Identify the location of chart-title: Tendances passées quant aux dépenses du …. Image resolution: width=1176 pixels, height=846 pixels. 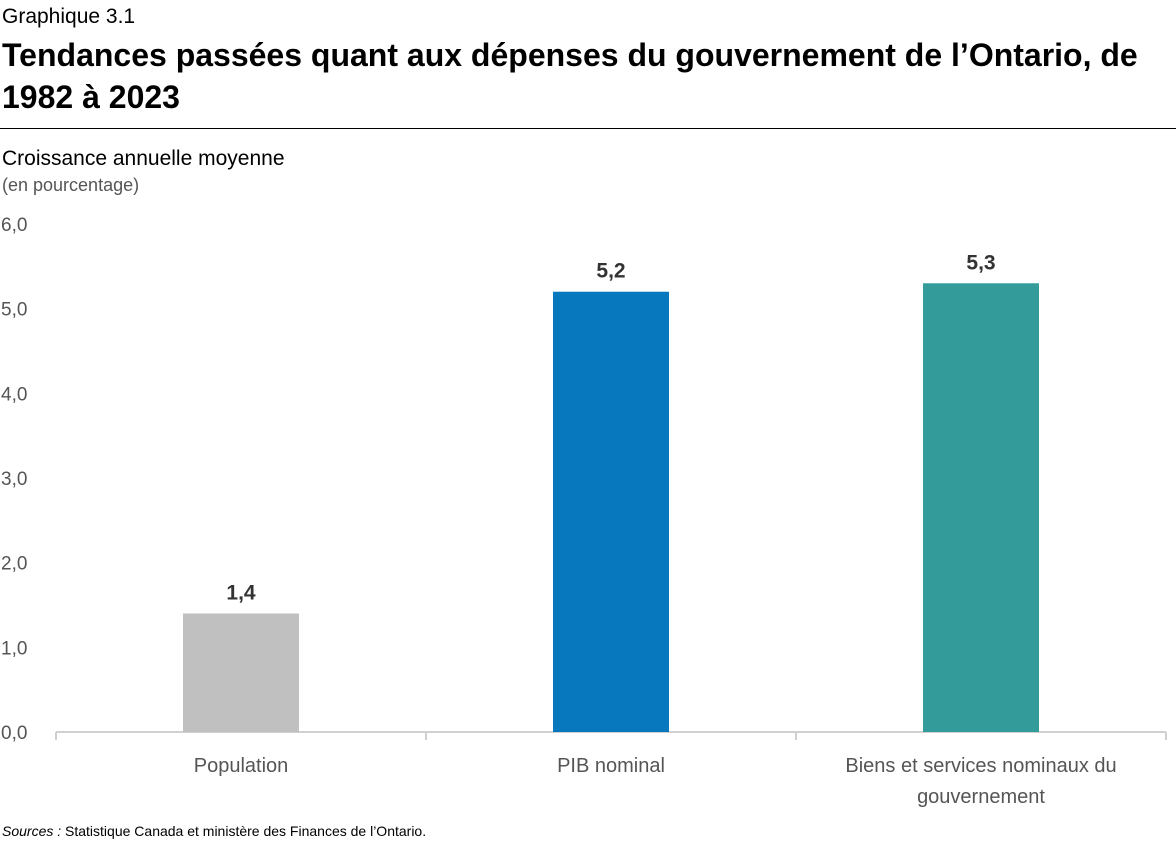
(570, 76).